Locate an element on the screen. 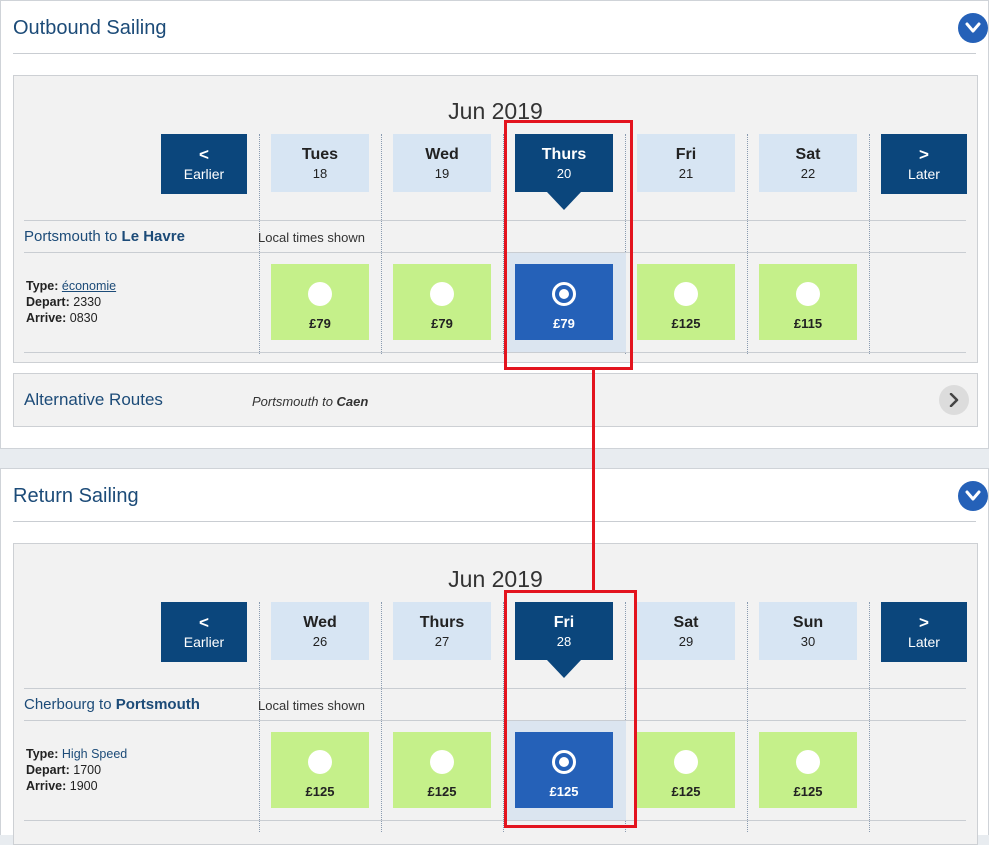  return-route: Cherbourg to Portsmouth is located at coordinates (112, 704).